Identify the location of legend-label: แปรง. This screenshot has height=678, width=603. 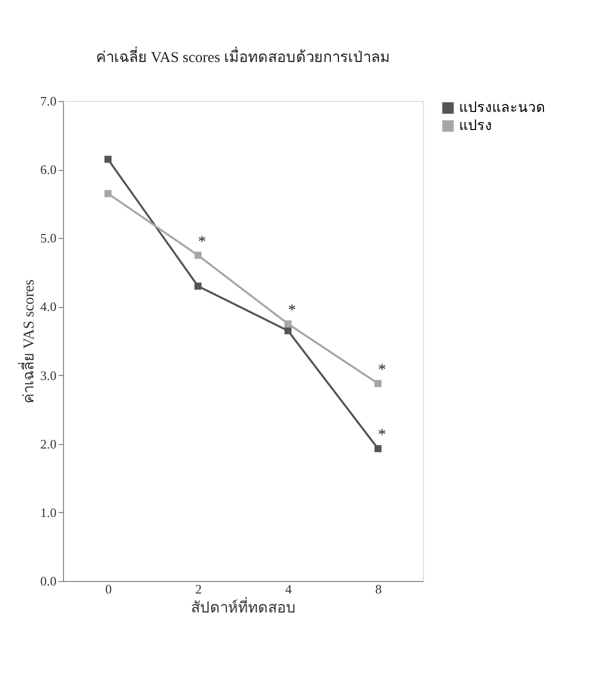
(475, 126).